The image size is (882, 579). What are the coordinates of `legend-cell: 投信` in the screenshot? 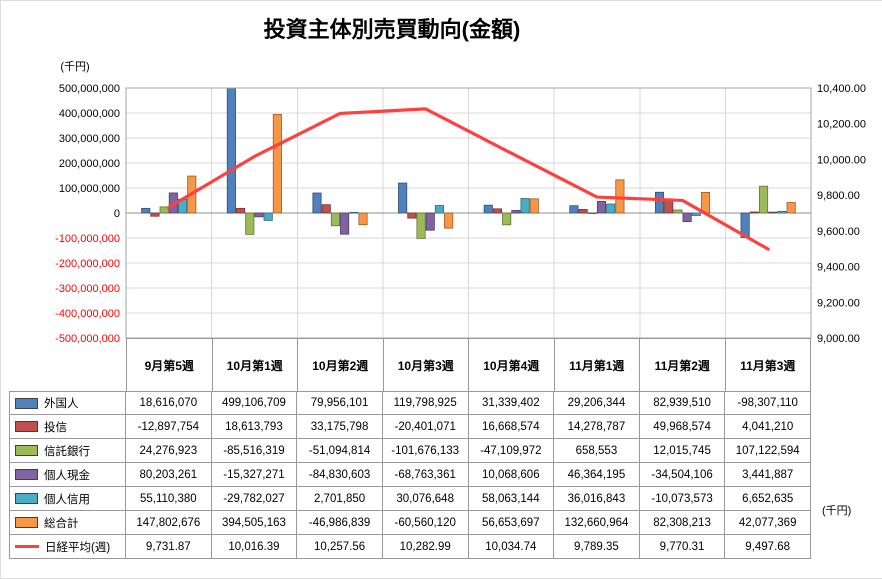 It's located at (67, 427).